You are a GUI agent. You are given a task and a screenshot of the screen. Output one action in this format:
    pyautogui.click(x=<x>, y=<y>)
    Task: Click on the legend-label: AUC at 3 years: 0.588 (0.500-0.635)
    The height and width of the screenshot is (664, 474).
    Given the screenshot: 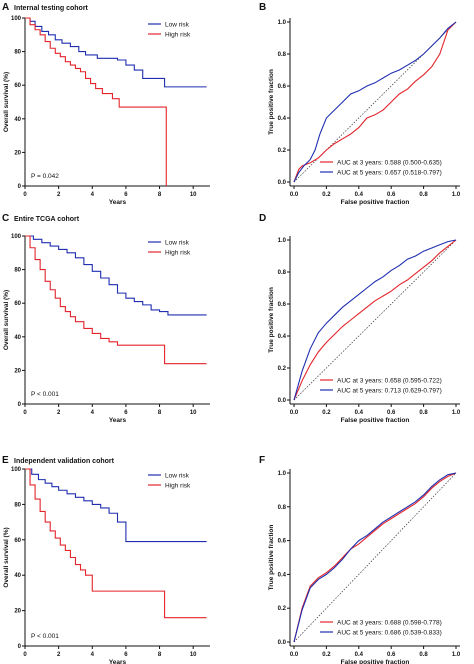 What is the action you would take?
    pyautogui.click(x=389, y=163)
    